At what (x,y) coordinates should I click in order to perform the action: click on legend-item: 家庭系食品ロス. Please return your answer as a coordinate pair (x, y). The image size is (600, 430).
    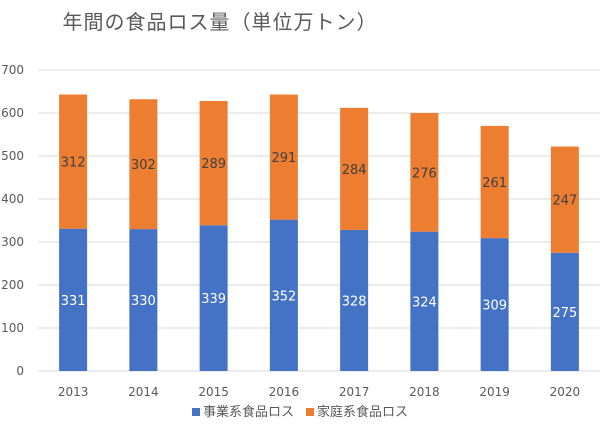
    Looking at the image, I should click on (357, 410).